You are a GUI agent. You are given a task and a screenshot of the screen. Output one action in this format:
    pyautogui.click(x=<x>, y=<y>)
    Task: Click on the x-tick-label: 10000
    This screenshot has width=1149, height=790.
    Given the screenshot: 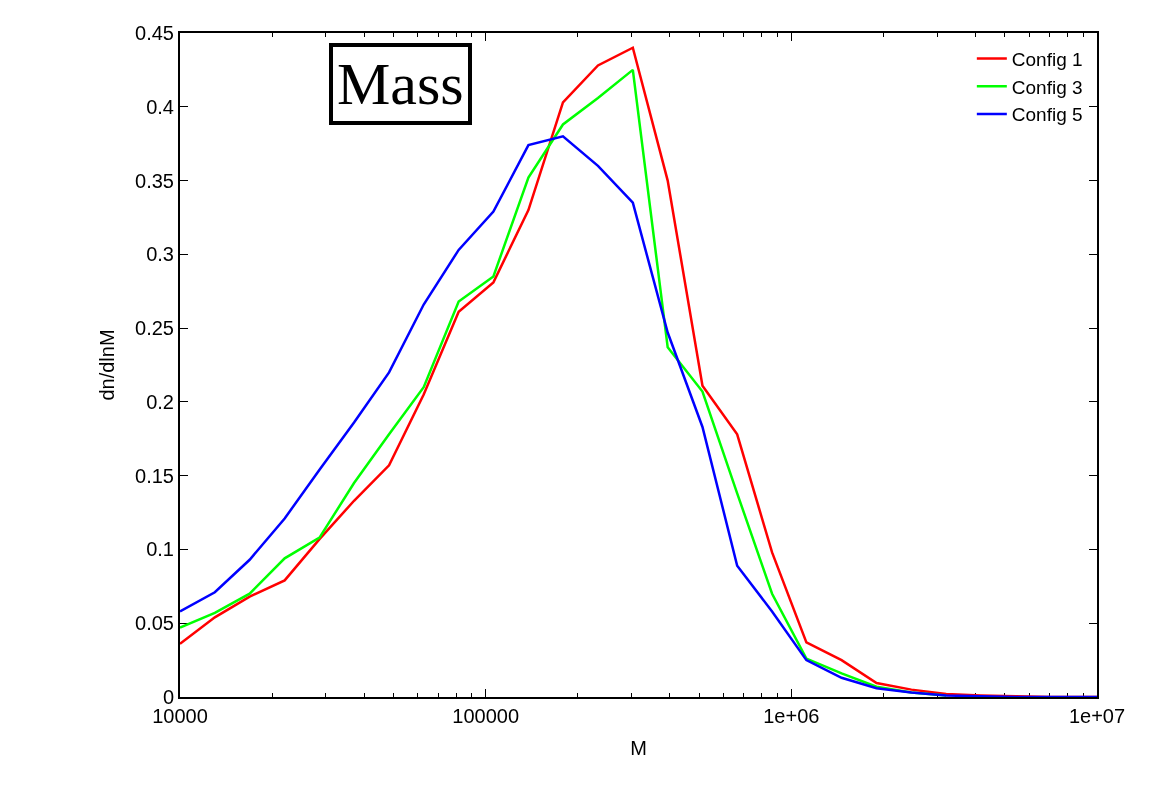 What is the action you would take?
    pyautogui.click(x=180, y=716)
    